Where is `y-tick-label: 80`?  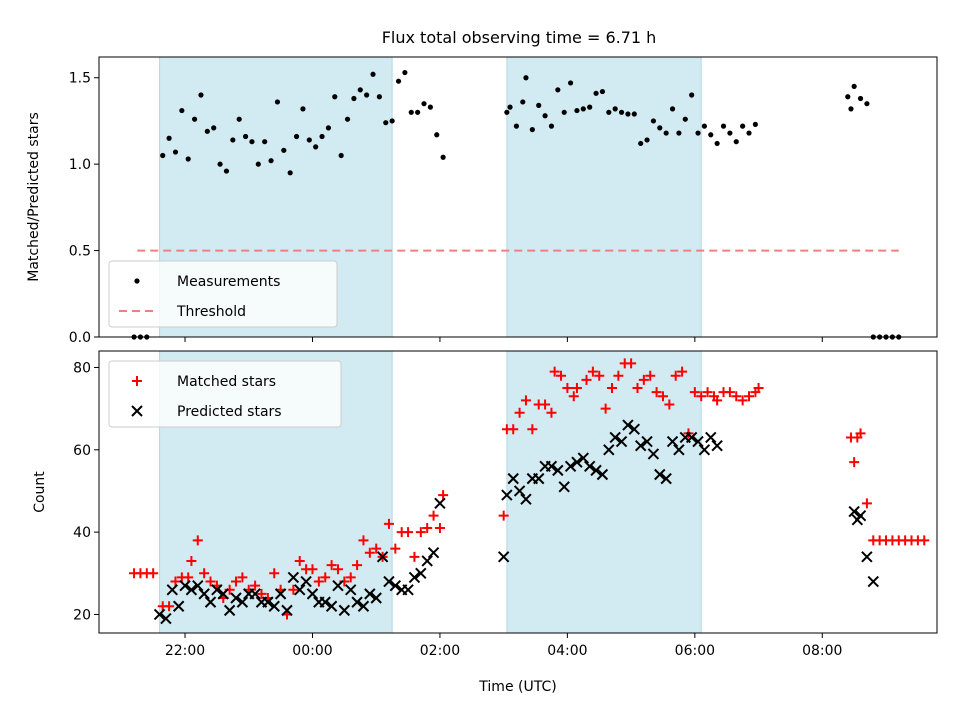
y-tick-label: 80 is located at coordinates (82, 368).